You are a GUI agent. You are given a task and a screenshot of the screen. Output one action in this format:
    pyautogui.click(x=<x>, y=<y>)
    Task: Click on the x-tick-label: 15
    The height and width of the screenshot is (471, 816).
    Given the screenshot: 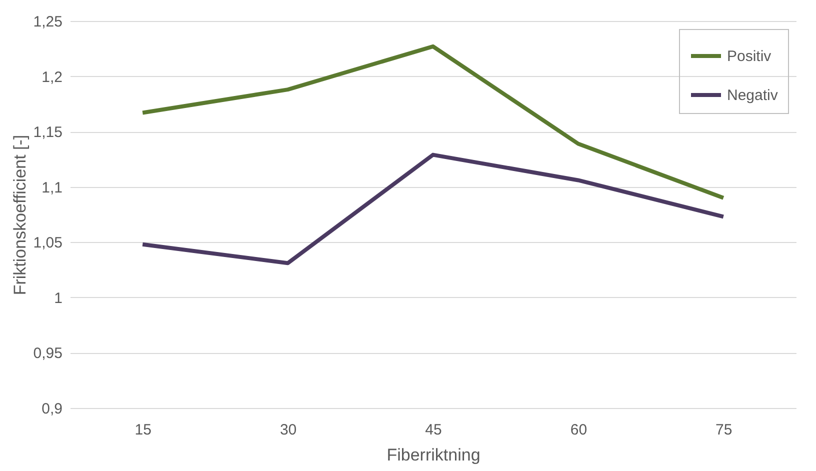 What is the action you would take?
    pyautogui.click(x=143, y=430)
    